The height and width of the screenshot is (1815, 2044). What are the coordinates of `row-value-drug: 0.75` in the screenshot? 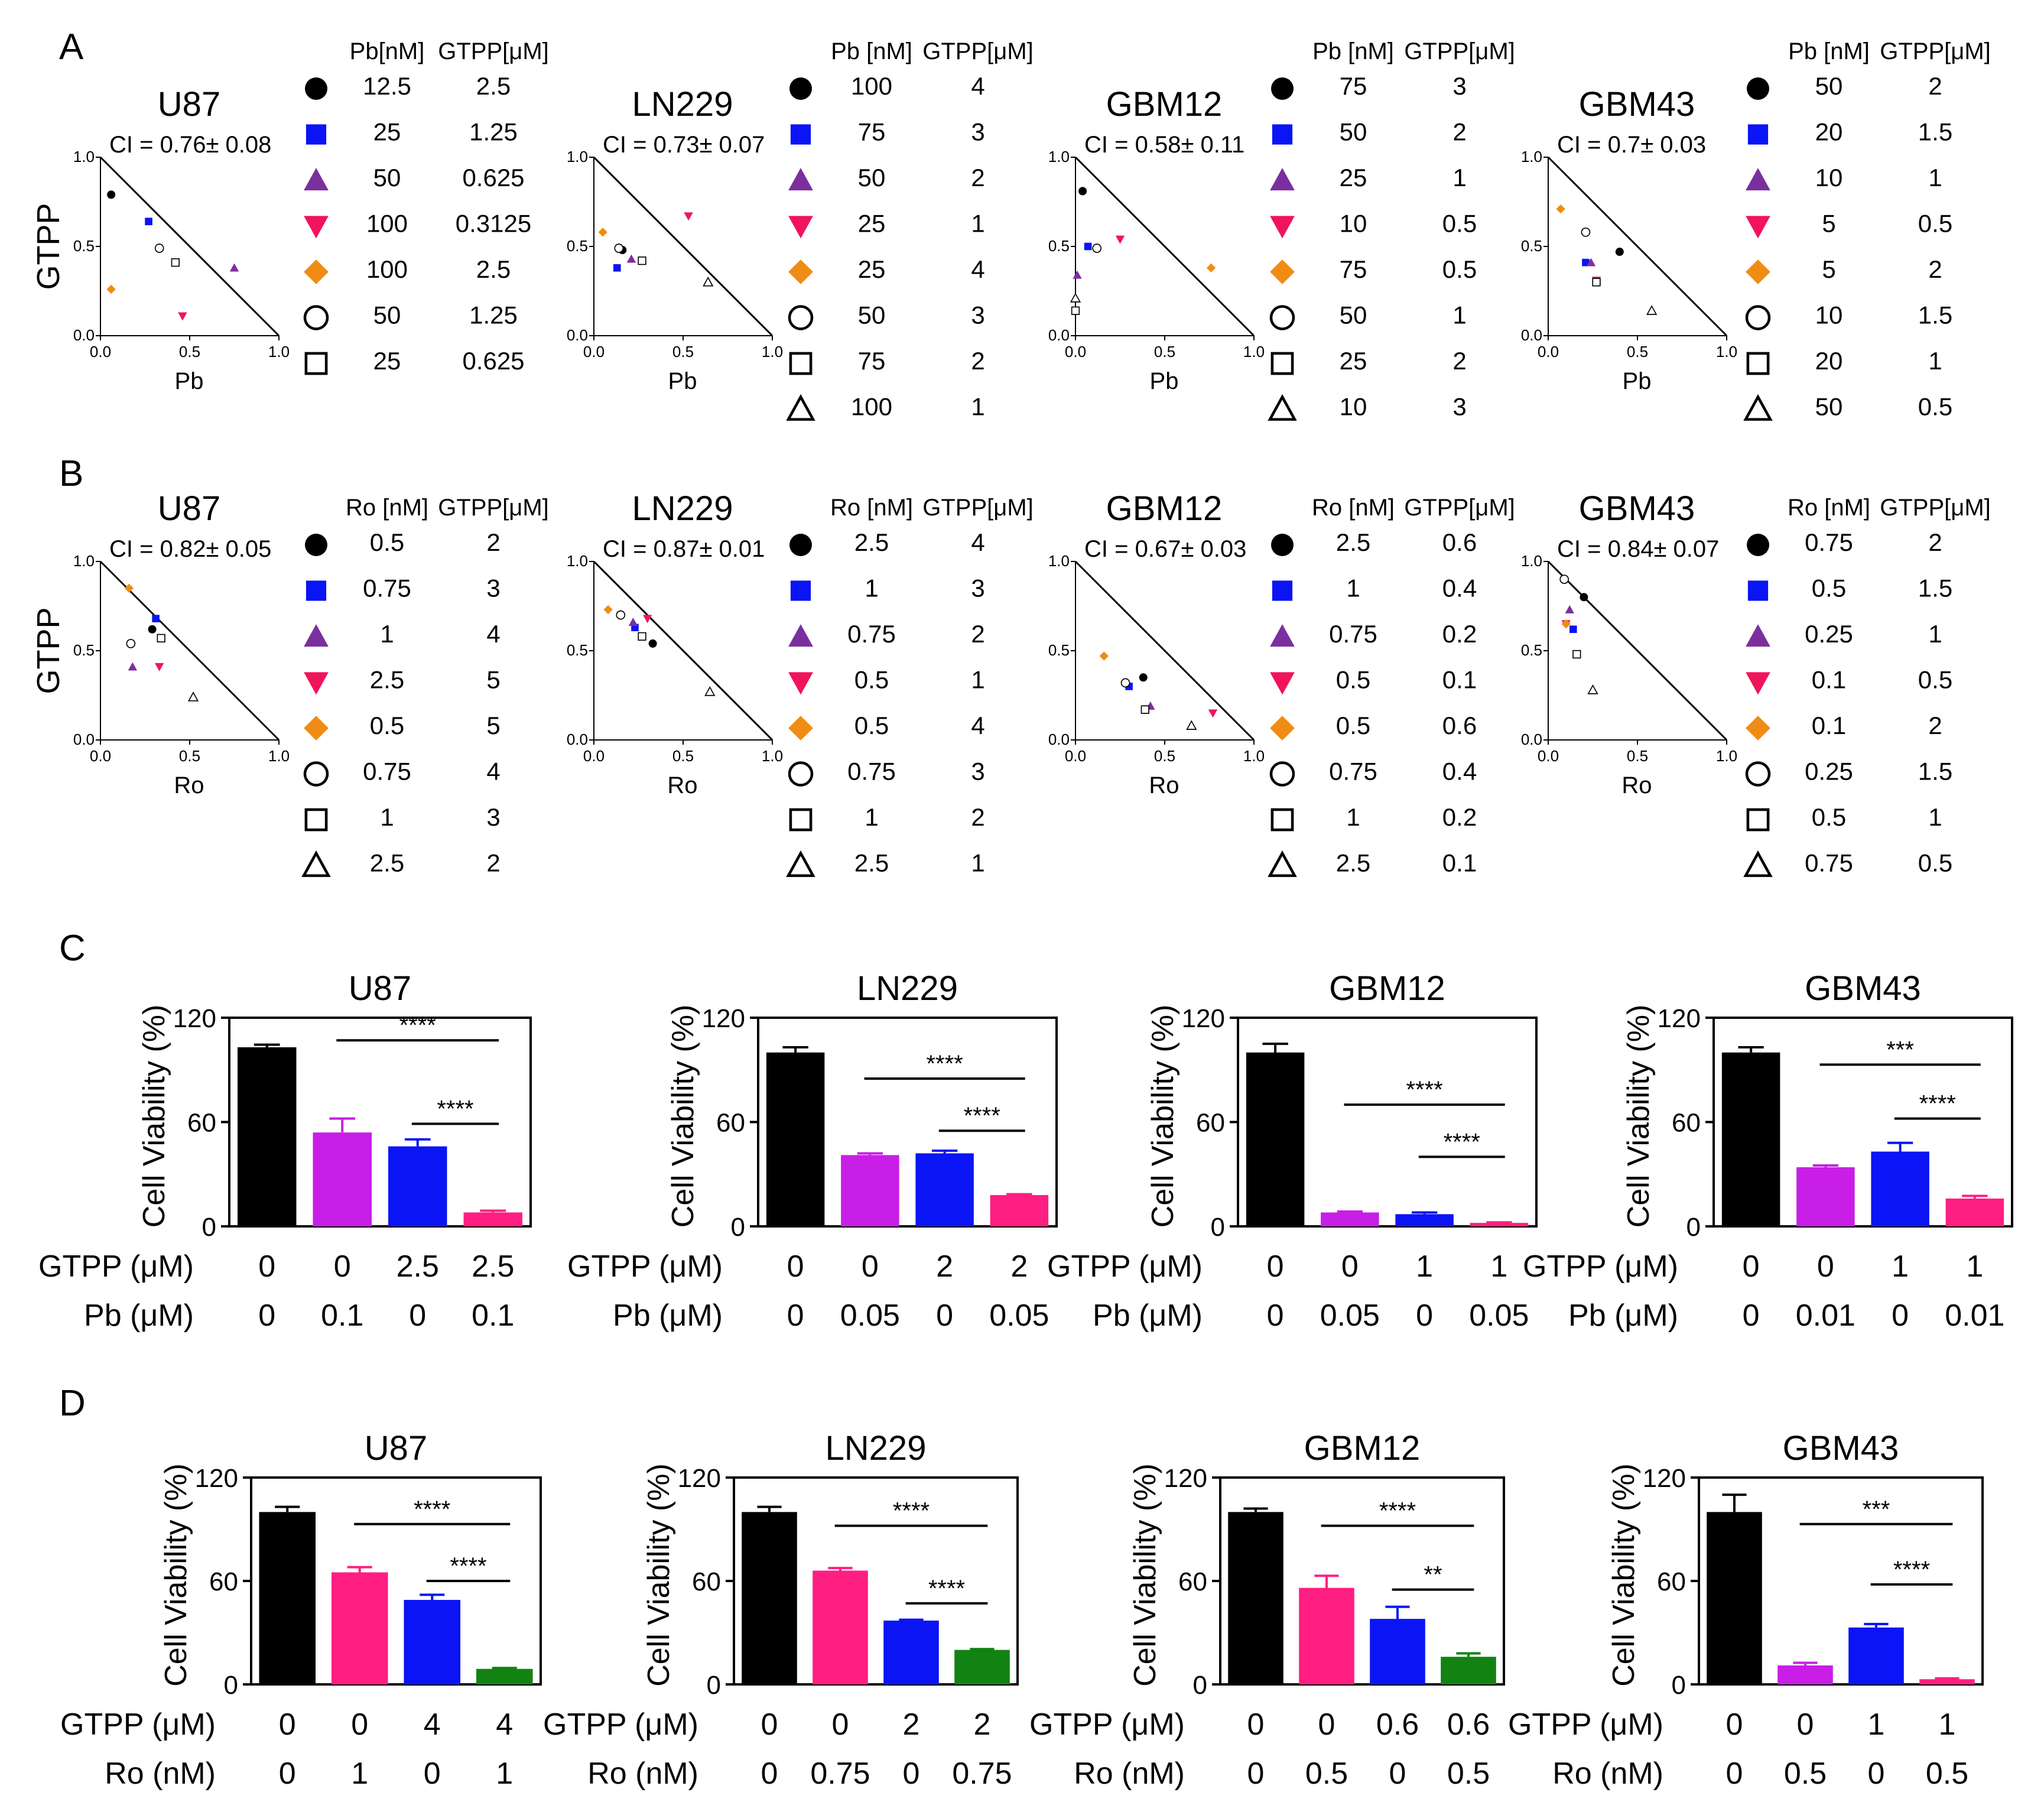 It's located at (982, 1773).